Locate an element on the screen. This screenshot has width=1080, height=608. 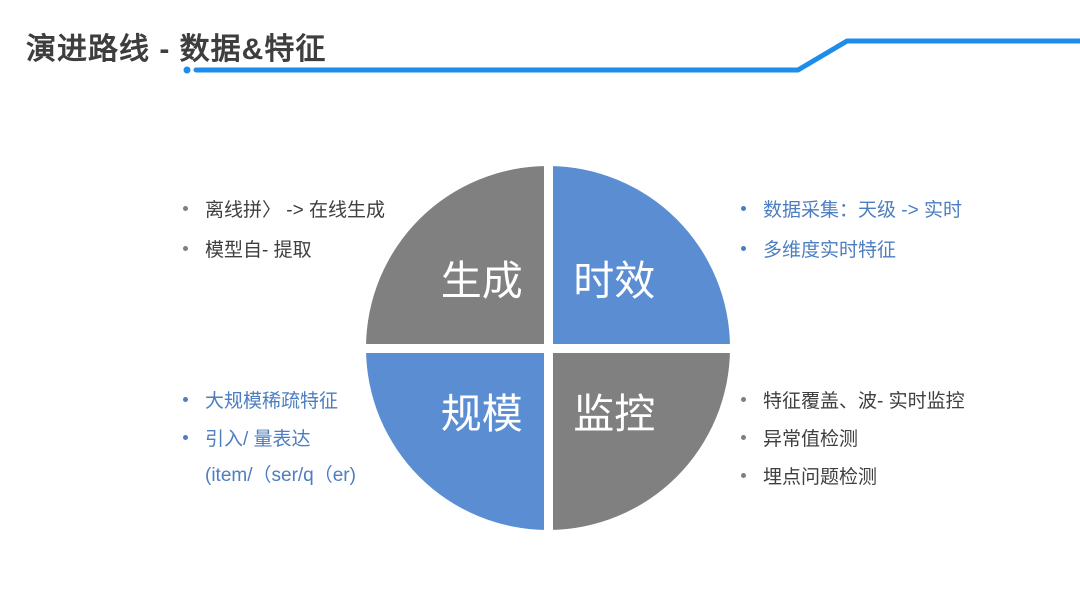
quadrant-label: 规模 is located at coordinates (481, 413).